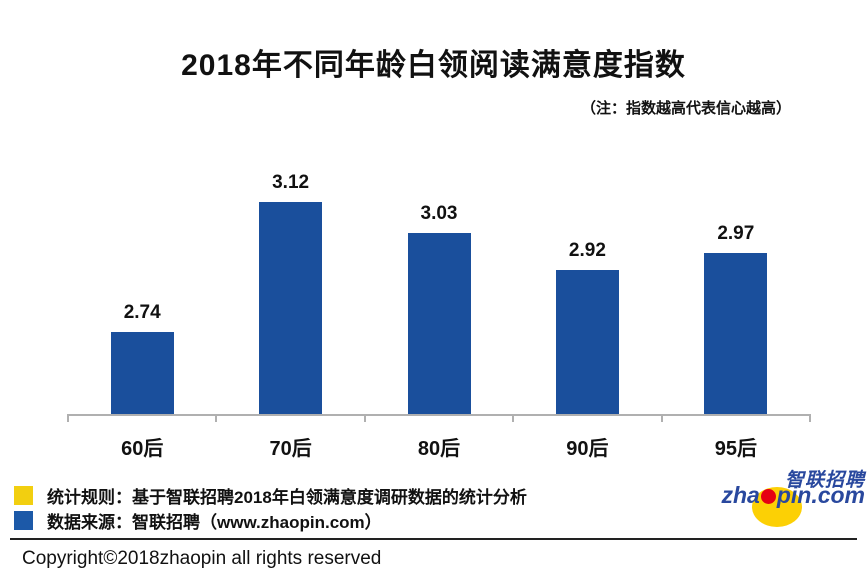 The width and height of the screenshot is (867, 583). Describe the element at coordinates (142, 312) in the screenshot. I see `bar-value-label: 2.74` at that location.